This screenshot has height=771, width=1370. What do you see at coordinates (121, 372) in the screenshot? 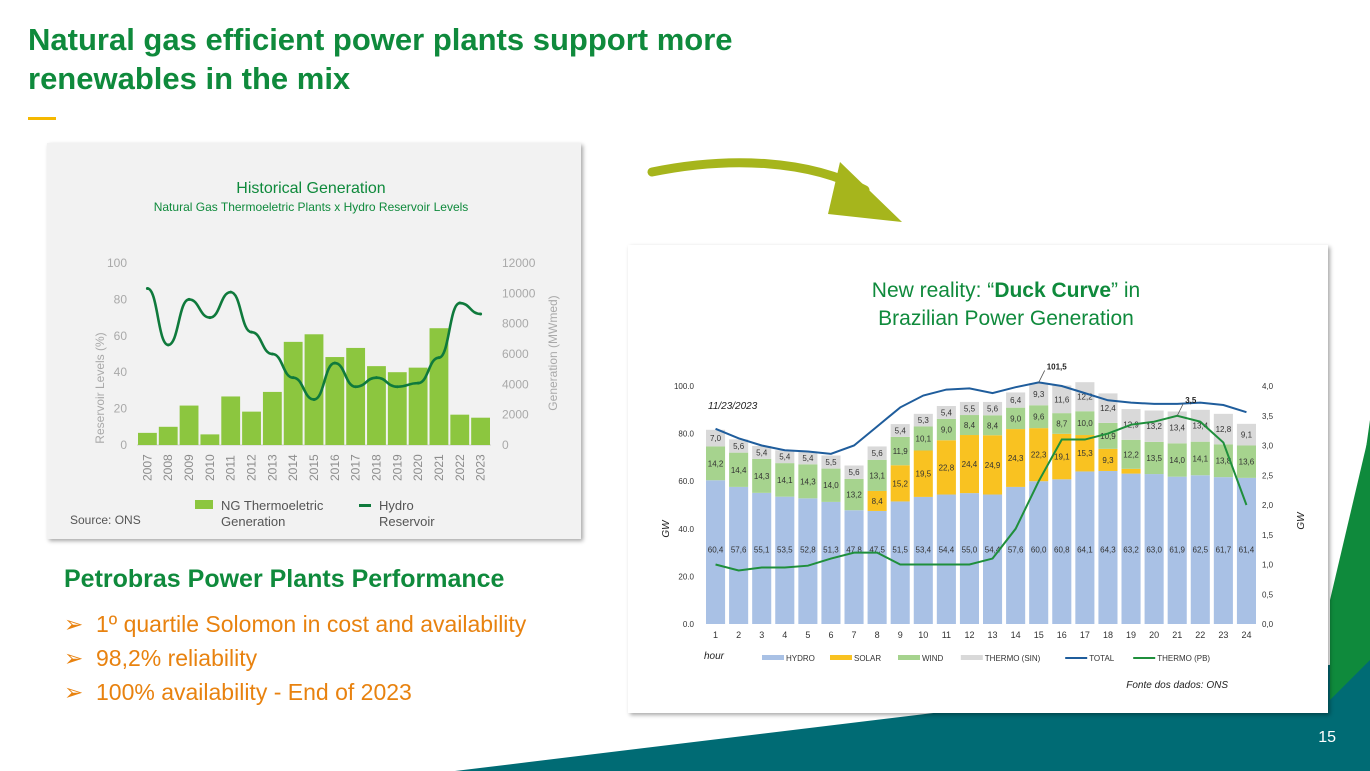
I see `chart1-ytick: 40` at bounding box center [121, 372].